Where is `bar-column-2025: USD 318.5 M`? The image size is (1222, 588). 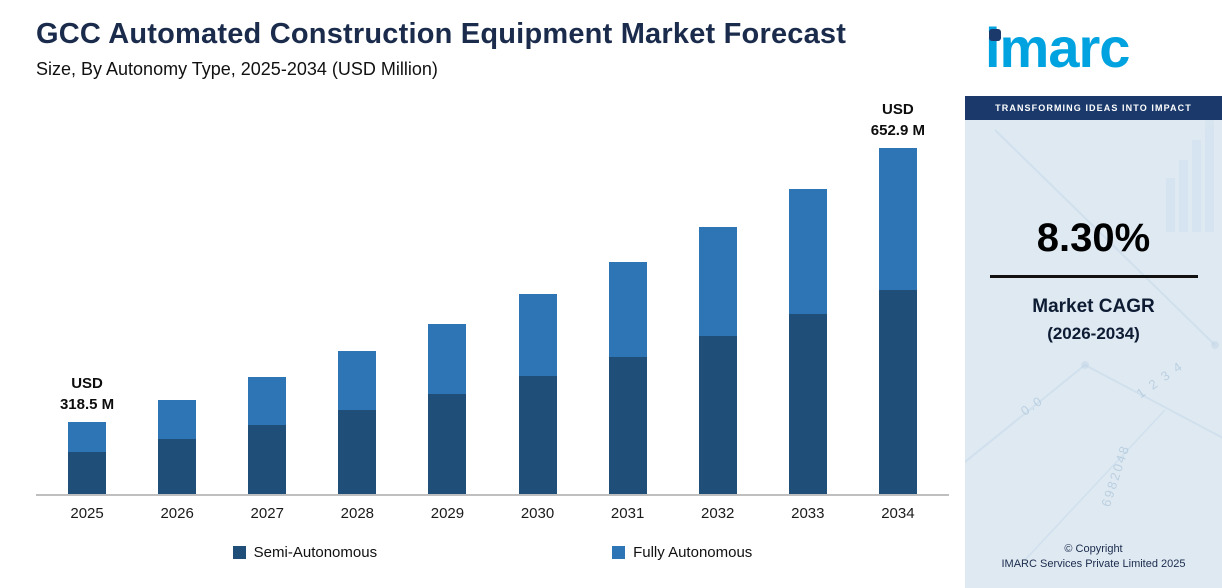 bar-column-2025: USD 318.5 M is located at coordinates (87, 433).